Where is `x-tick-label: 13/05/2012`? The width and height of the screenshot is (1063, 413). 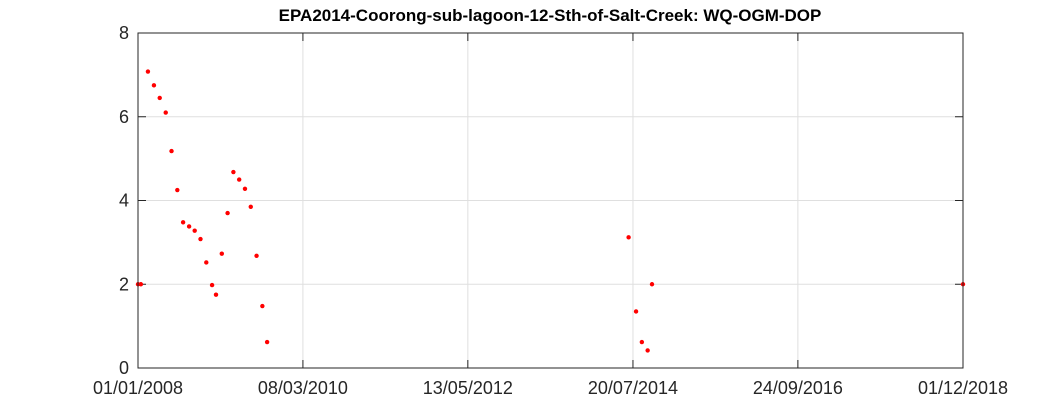 x-tick-label: 13/05/2012 is located at coordinates (468, 388).